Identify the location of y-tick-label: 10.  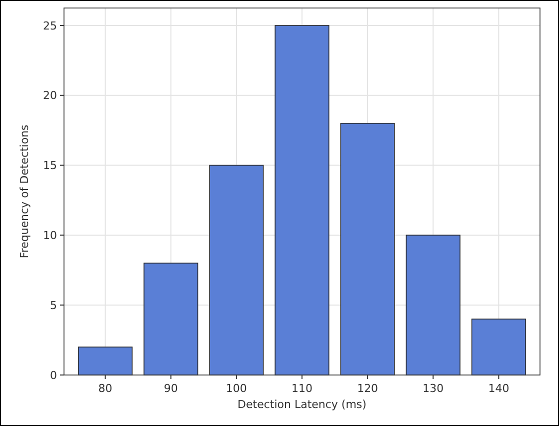
(50, 235).